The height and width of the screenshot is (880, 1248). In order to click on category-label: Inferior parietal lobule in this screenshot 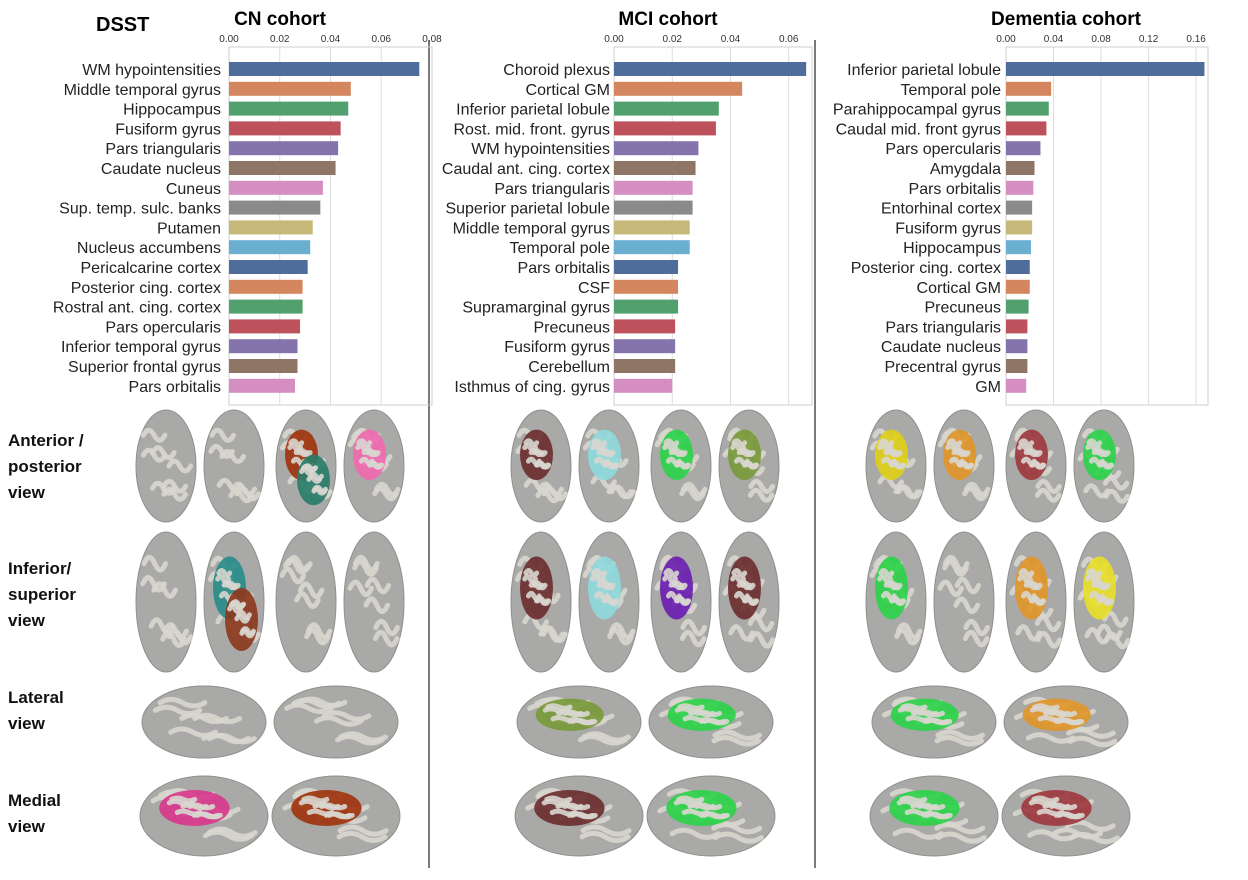, I will do `click(533, 110)`.